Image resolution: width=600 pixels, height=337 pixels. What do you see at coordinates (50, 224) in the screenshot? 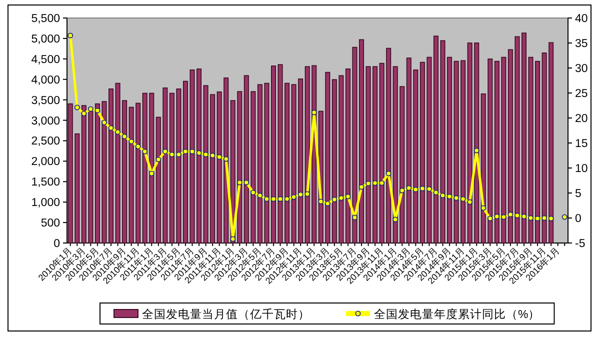
I see `y-tick-label: 500` at bounding box center [50, 224].